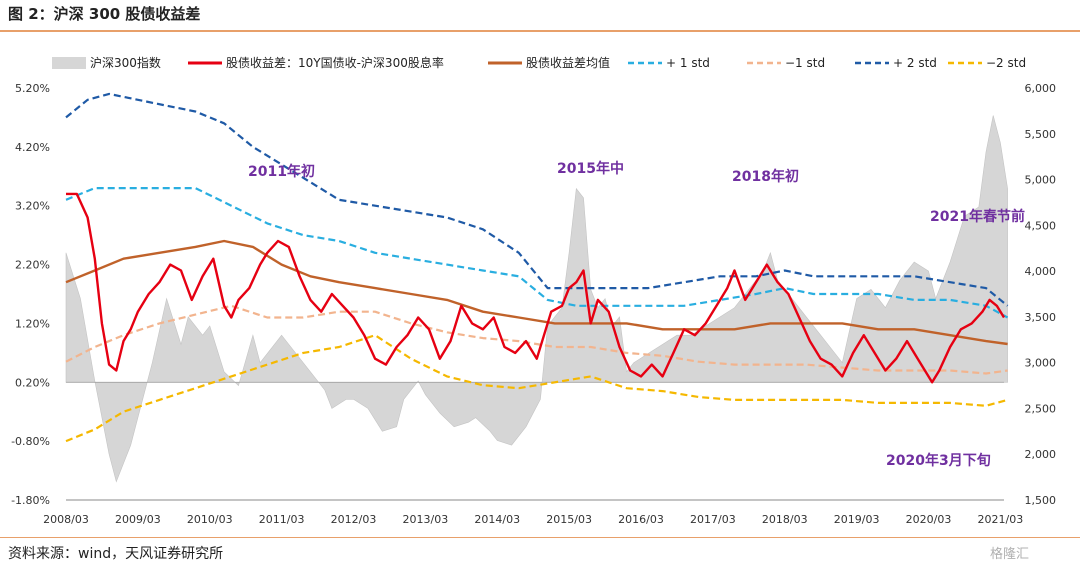 This screenshot has width=1080, height=567. What do you see at coordinates (1001, 519) in the screenshot?
I see `x-tick-label: 2021/03` at bounding box center [1001, 519].